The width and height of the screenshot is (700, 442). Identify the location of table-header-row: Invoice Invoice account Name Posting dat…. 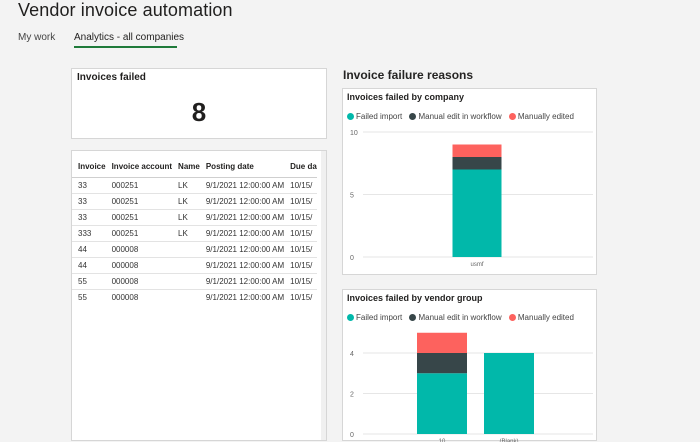
(194, 167).